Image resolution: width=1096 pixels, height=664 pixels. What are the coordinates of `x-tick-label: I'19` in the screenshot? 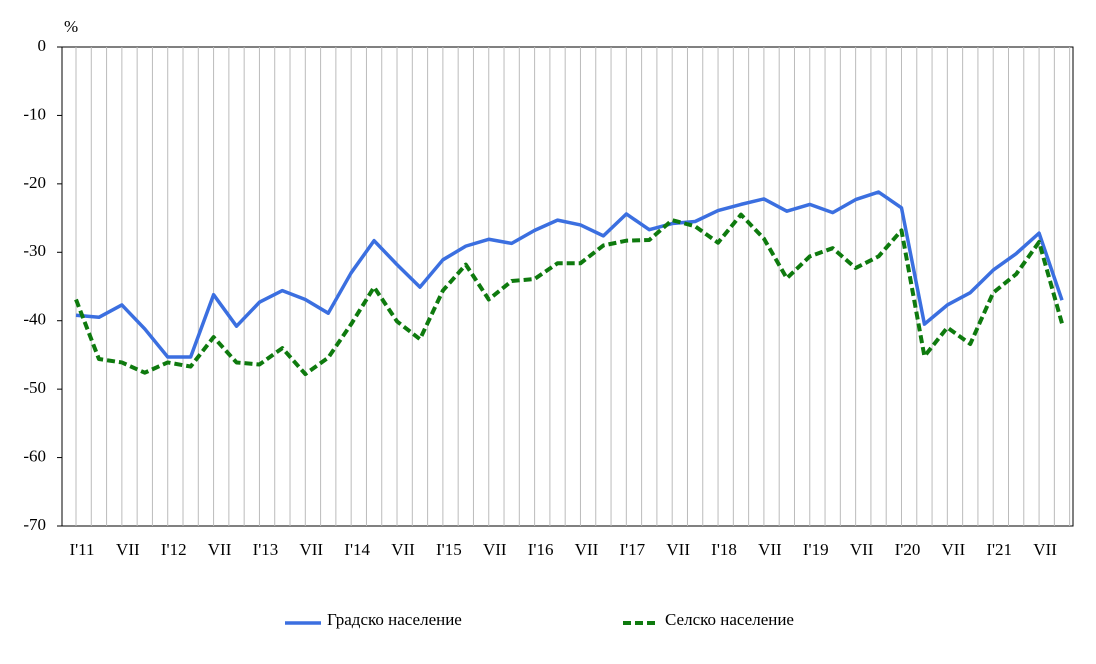 It's located at (816, 549).